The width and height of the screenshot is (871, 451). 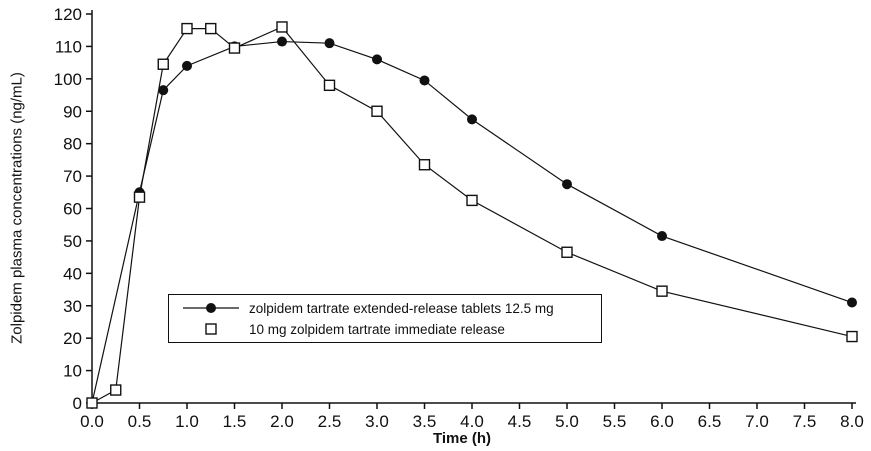 I want to click on x-tick-label: 2.5, so click(x=330, y=421).